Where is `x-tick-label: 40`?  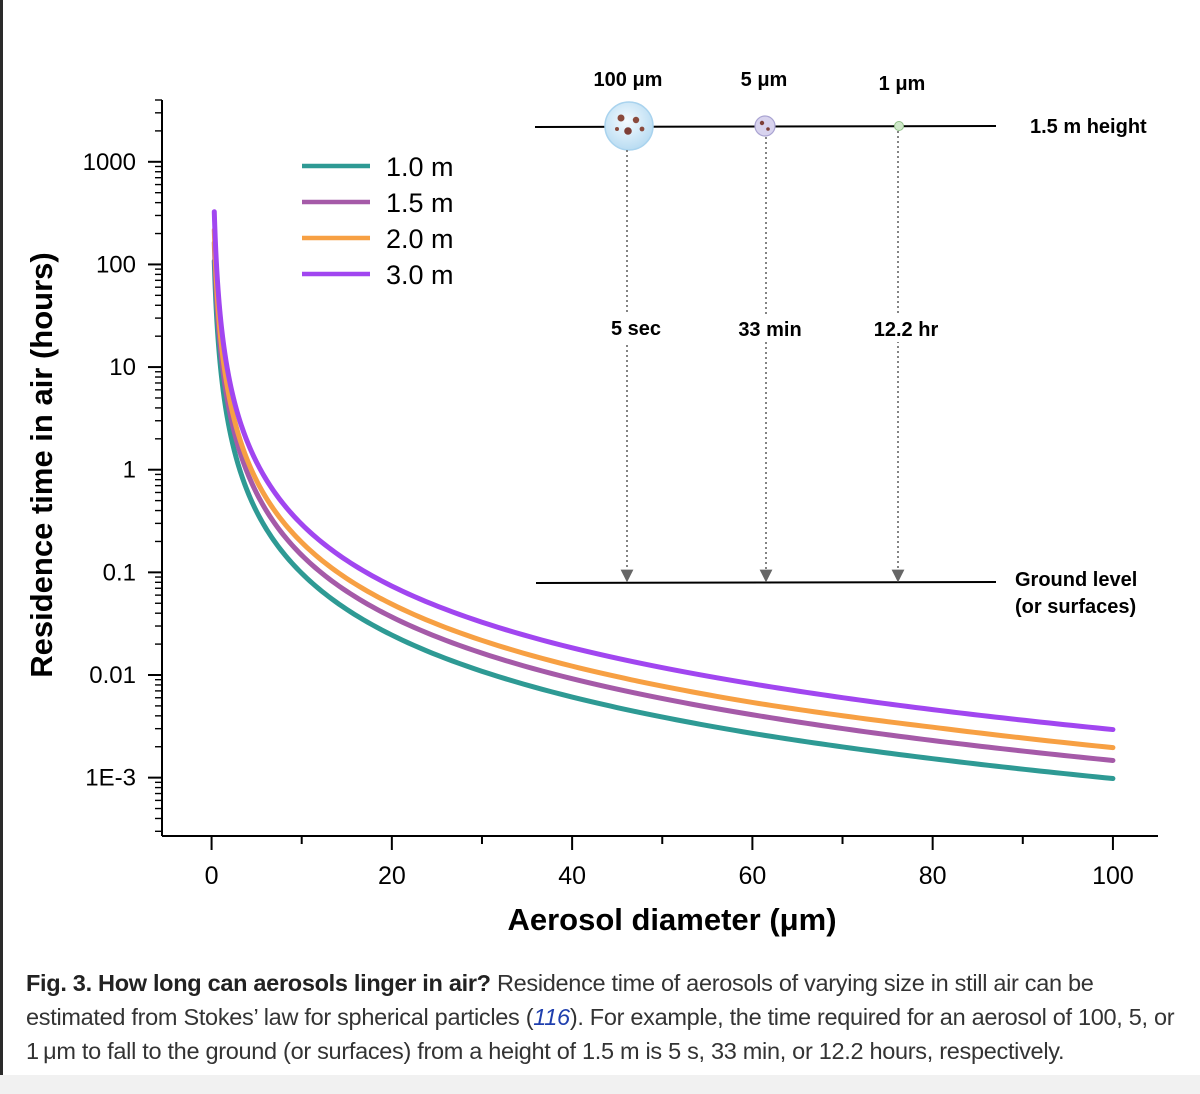
x-tick-label: 40 is located at coordinates (572, 876).